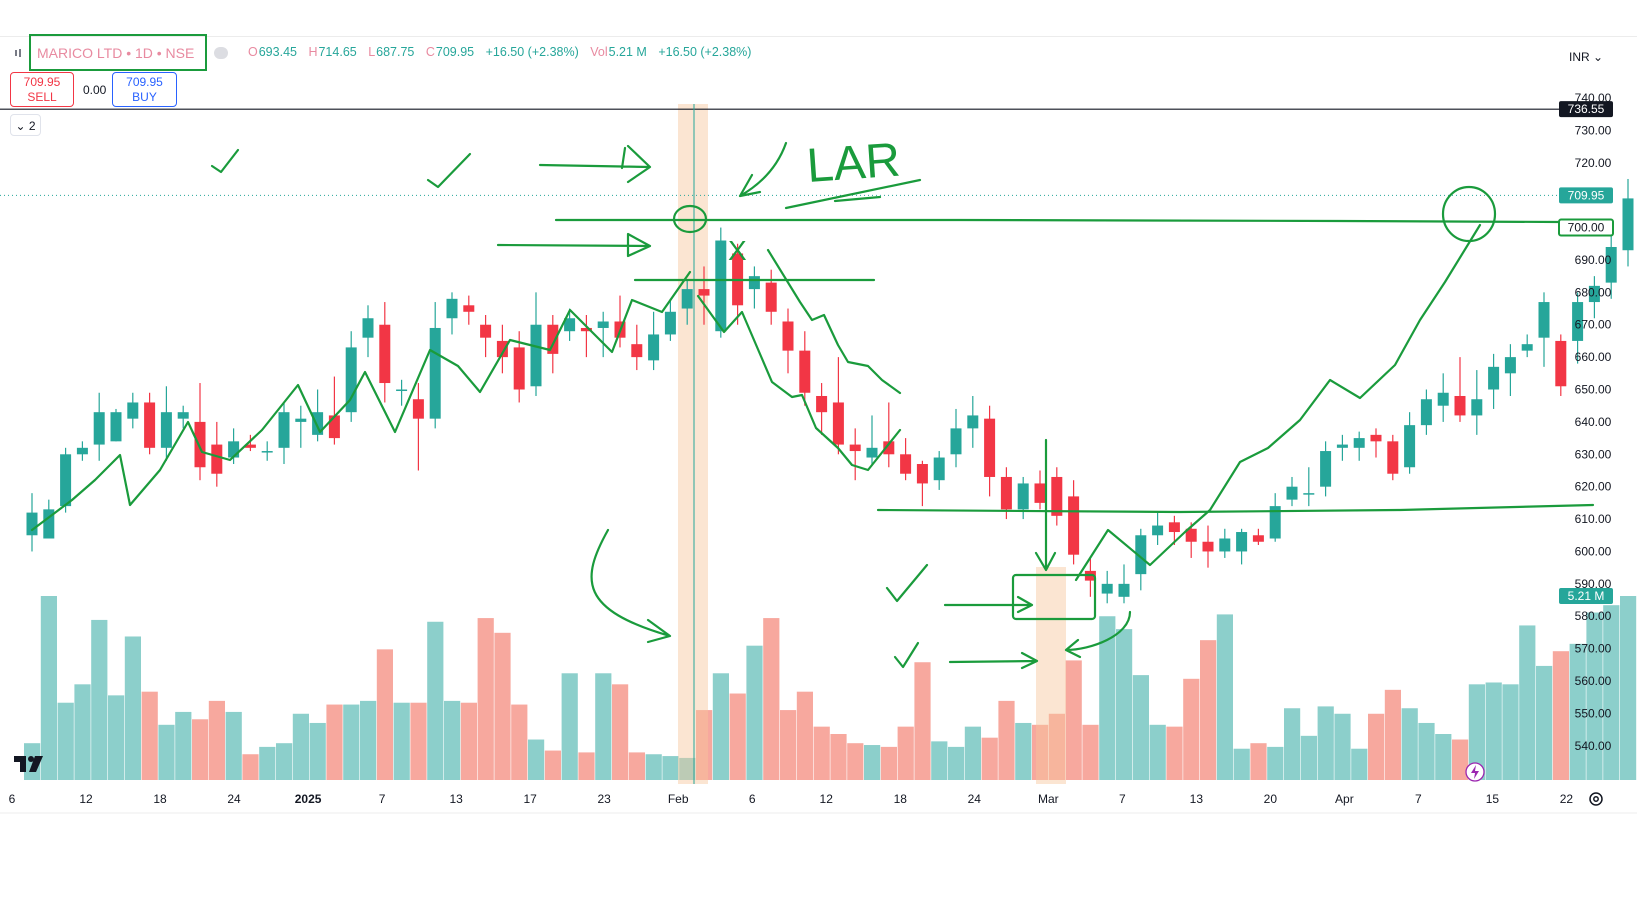 The width and height of the screenshot is (1637, 906). I want to click on buy-button: 709.95 BUY, so click(144, 89).